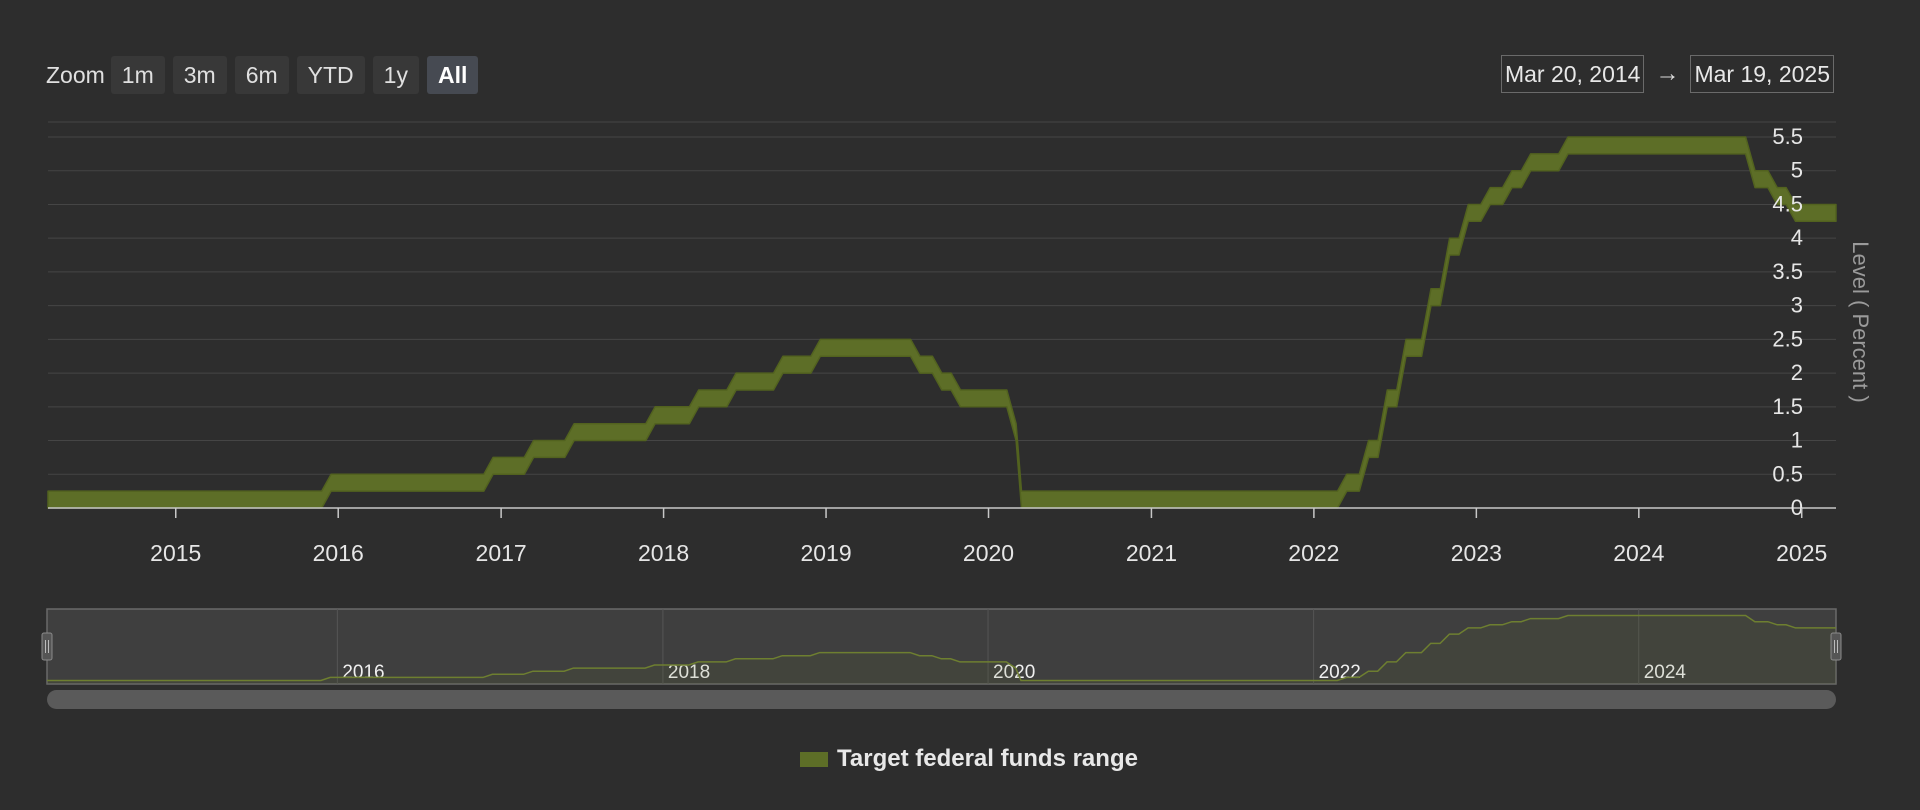 This screenshot has height=810, width=1920. I want to click on x-tick-label: 2020, so click(988, 553).